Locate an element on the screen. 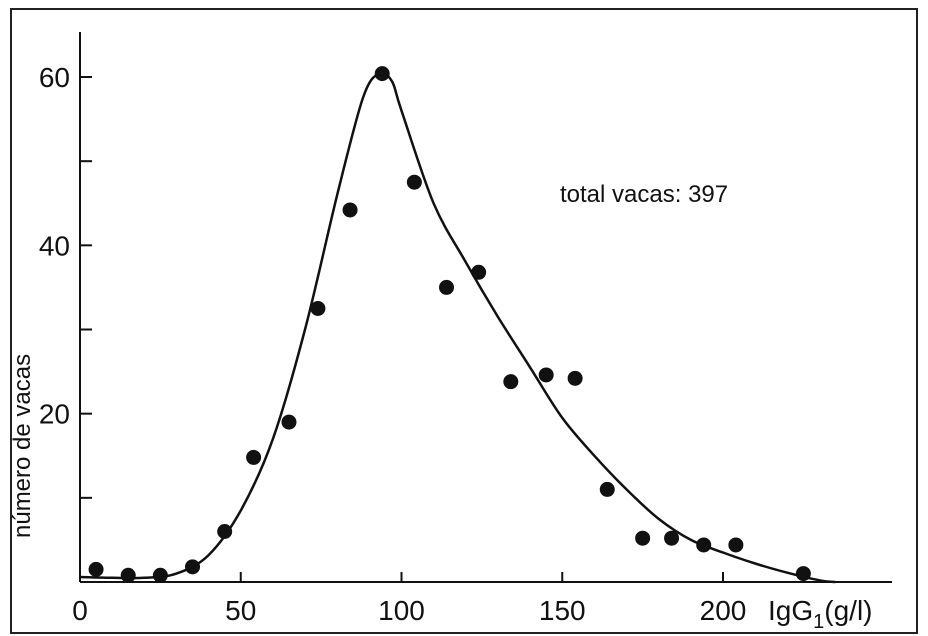  x-axis-title: IgG1(g/l) is located at coordinates (820, 614).